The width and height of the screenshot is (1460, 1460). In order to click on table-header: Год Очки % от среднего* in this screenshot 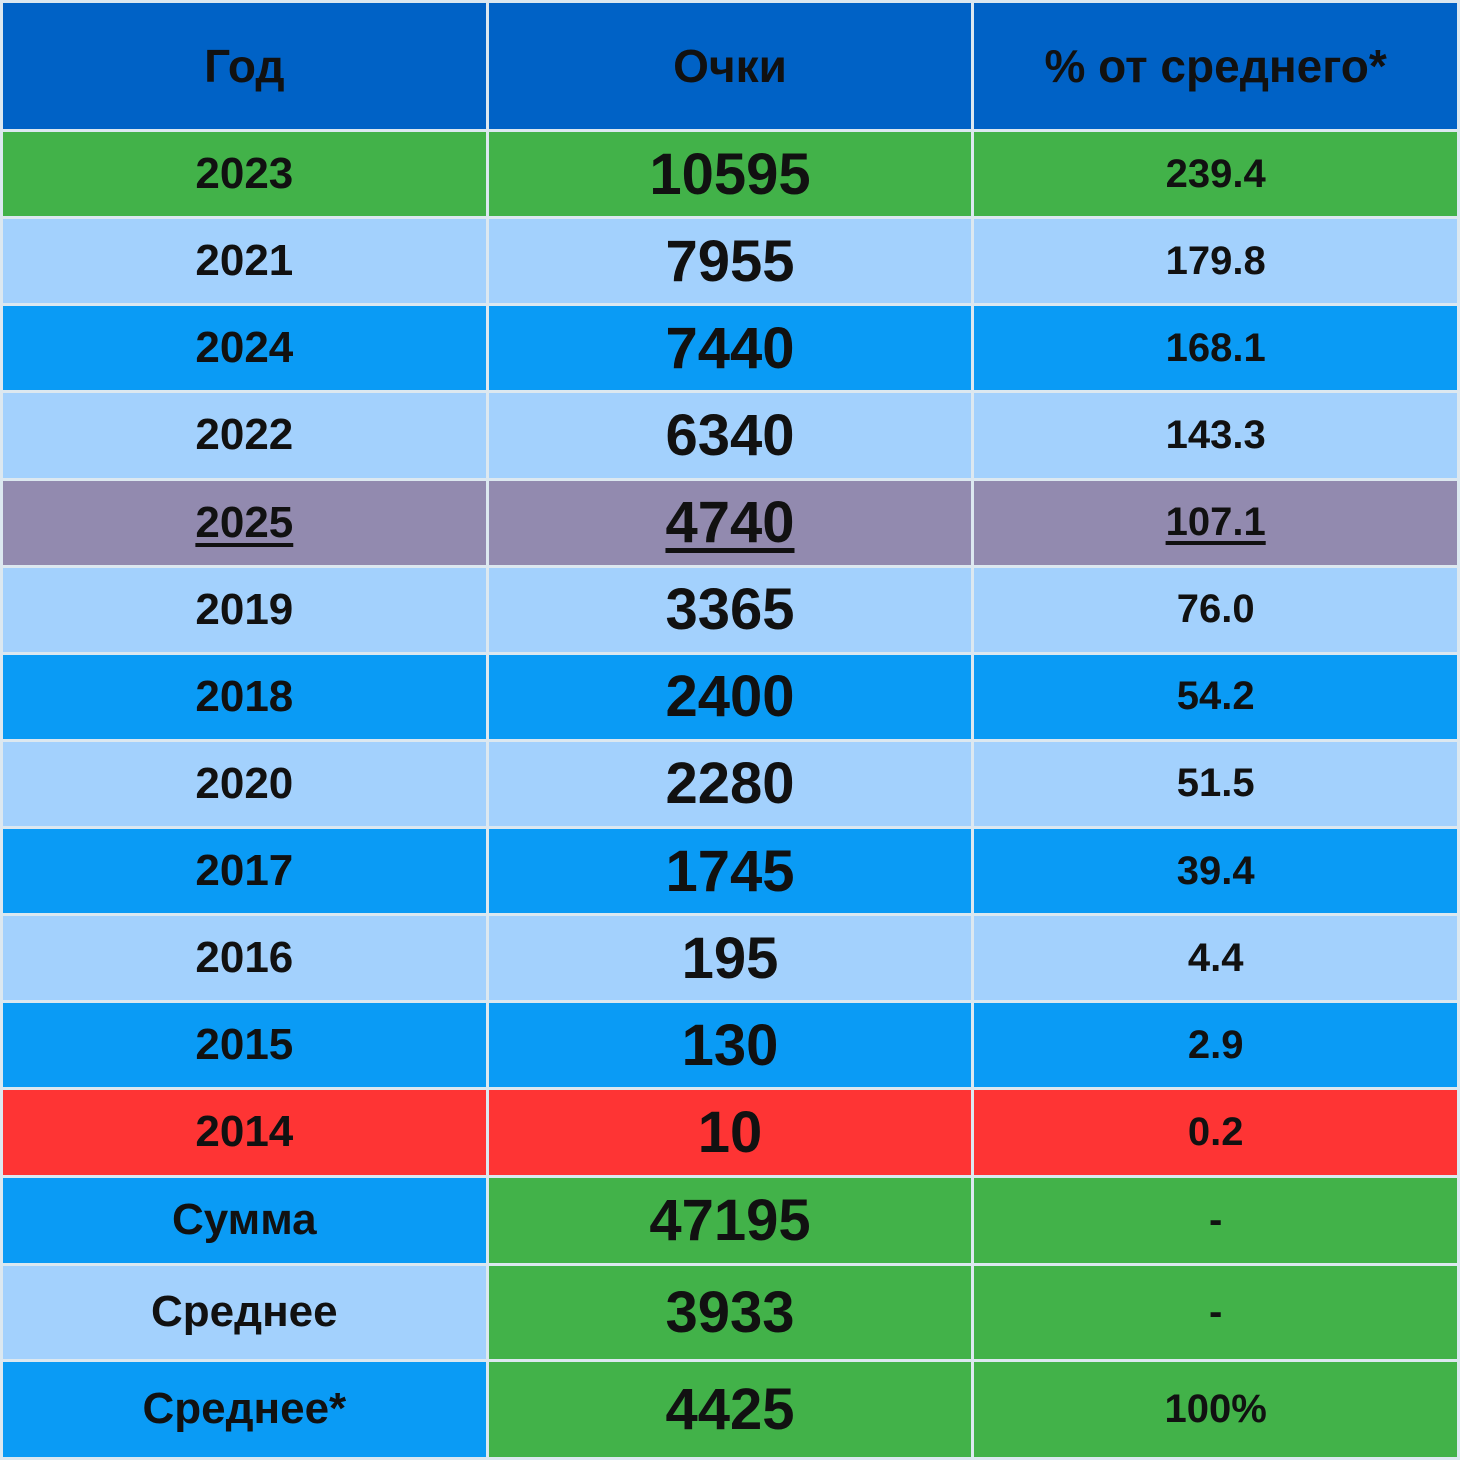, I will do `click(730, 66)`.